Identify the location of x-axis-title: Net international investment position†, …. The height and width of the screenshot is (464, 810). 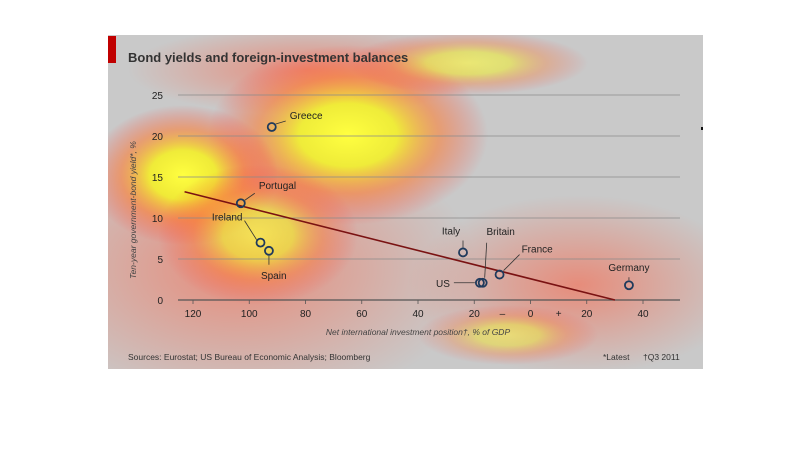
(418, 332).